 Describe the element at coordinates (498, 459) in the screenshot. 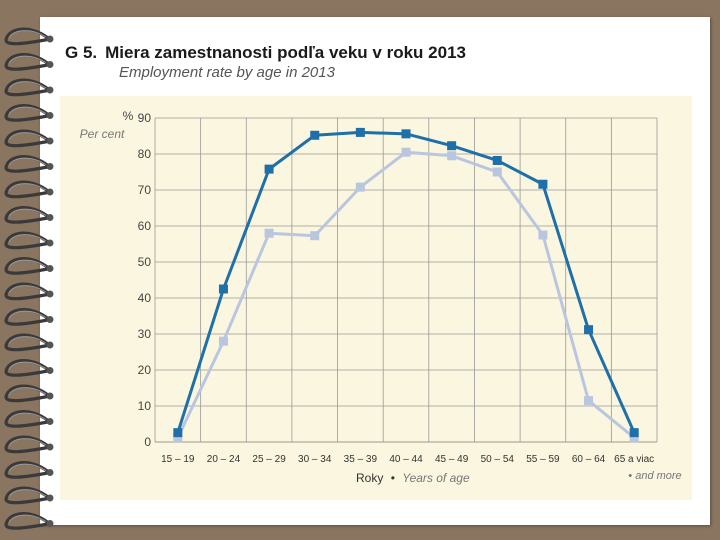

I see `x-tick-label: 50 – 54` at that location.